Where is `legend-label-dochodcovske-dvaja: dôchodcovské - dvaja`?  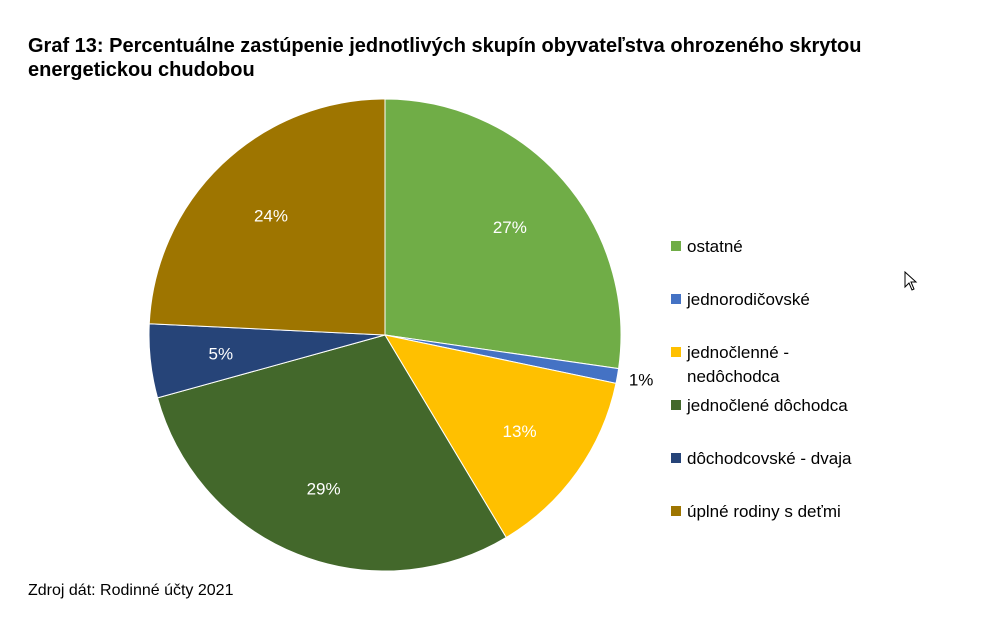
legend-label-dochodcovske-dvaja: dôchodcovské - dvaja is located at coordinates (769, 458).